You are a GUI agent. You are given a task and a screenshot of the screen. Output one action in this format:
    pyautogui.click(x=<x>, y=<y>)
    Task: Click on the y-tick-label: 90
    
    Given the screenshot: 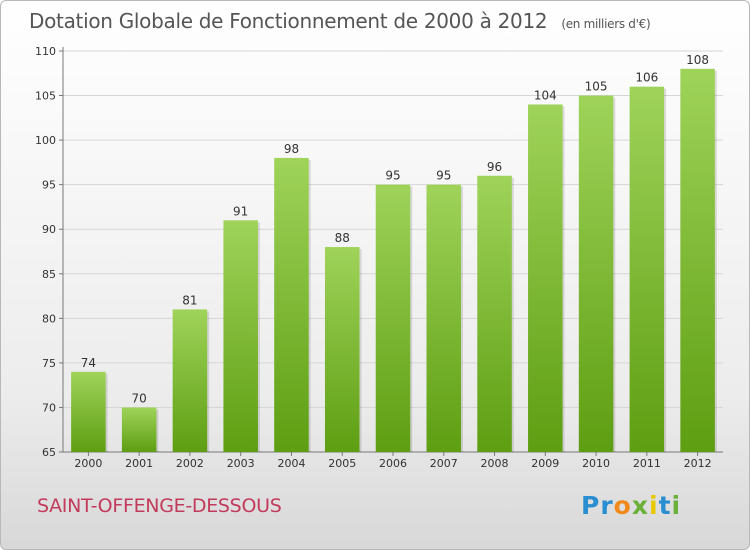 What is the action you would take?
    pyautogui.click(x=49, y=229)
    